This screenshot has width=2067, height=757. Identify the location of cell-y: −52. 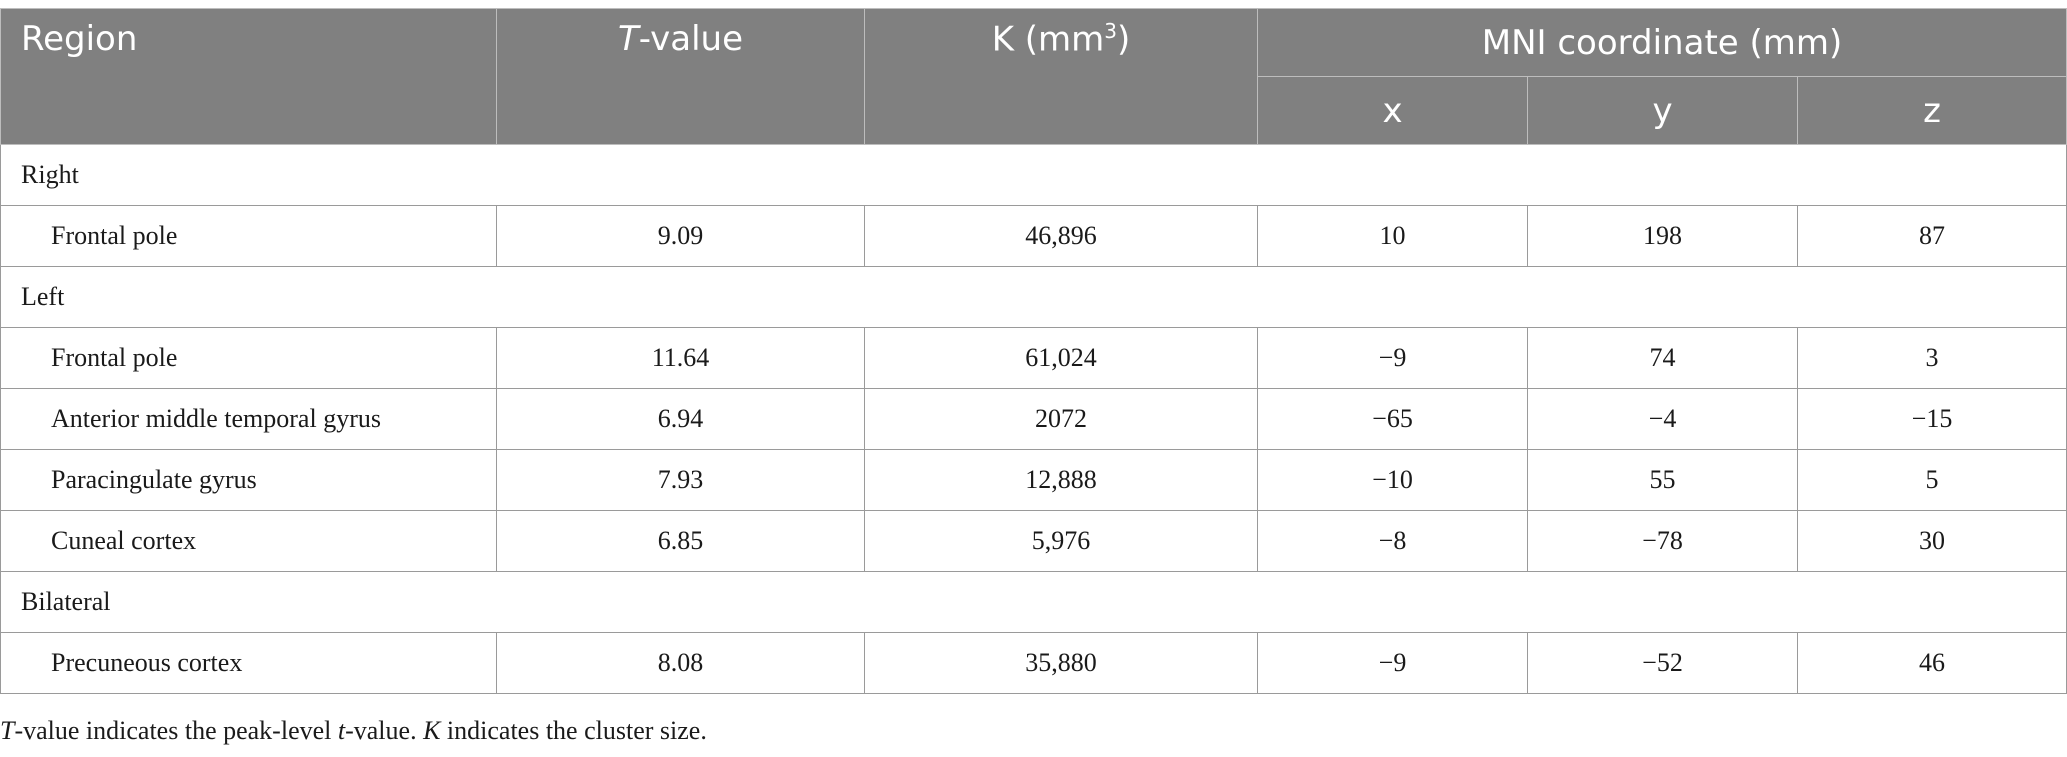
(1662, 663).